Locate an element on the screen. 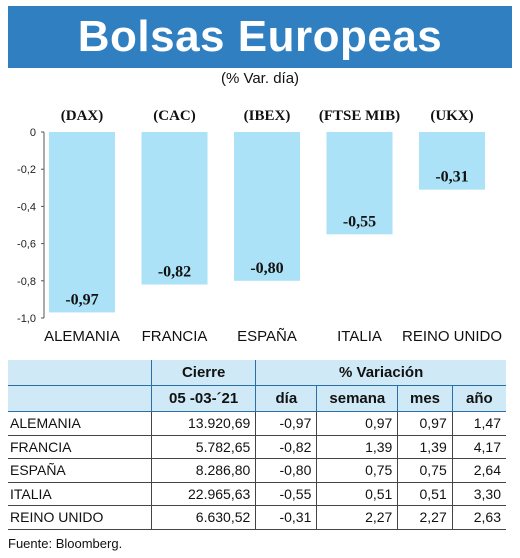 This screenshot has width=520, height=558. header-date: 05 -03-´21 is located at coordinates (203, 398).